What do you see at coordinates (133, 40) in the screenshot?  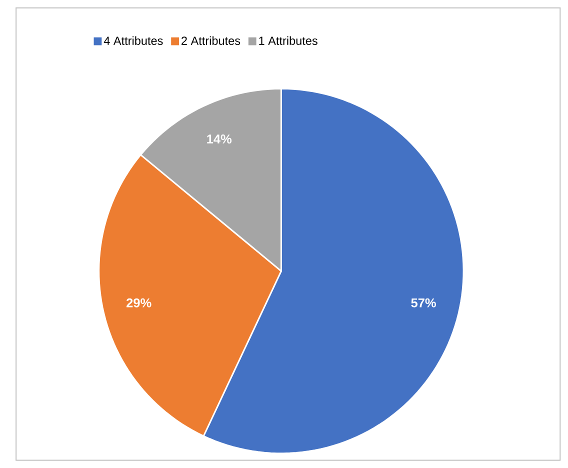 I see `legend-label: 4 Attributes` at bounding box center [133, 40].